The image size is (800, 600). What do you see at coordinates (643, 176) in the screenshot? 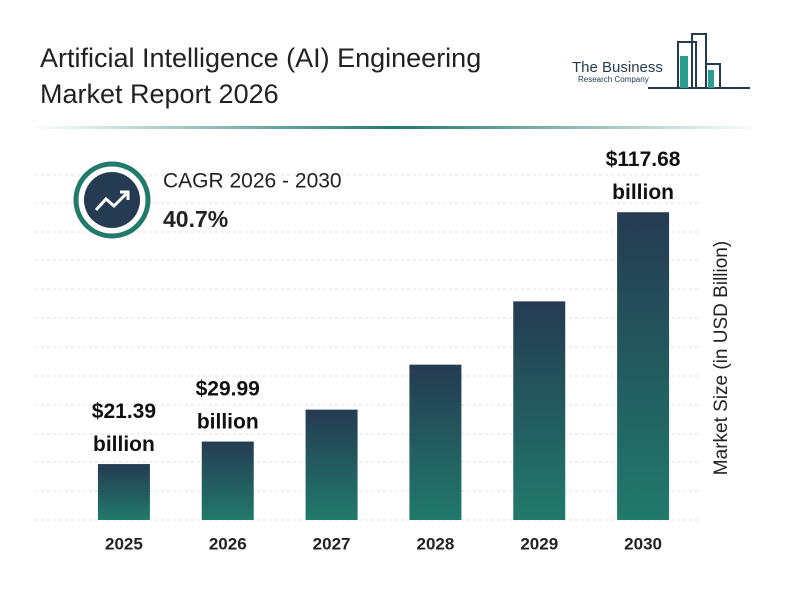
I see `value-label: $117.68 billion` at bounding box center [643, 176].